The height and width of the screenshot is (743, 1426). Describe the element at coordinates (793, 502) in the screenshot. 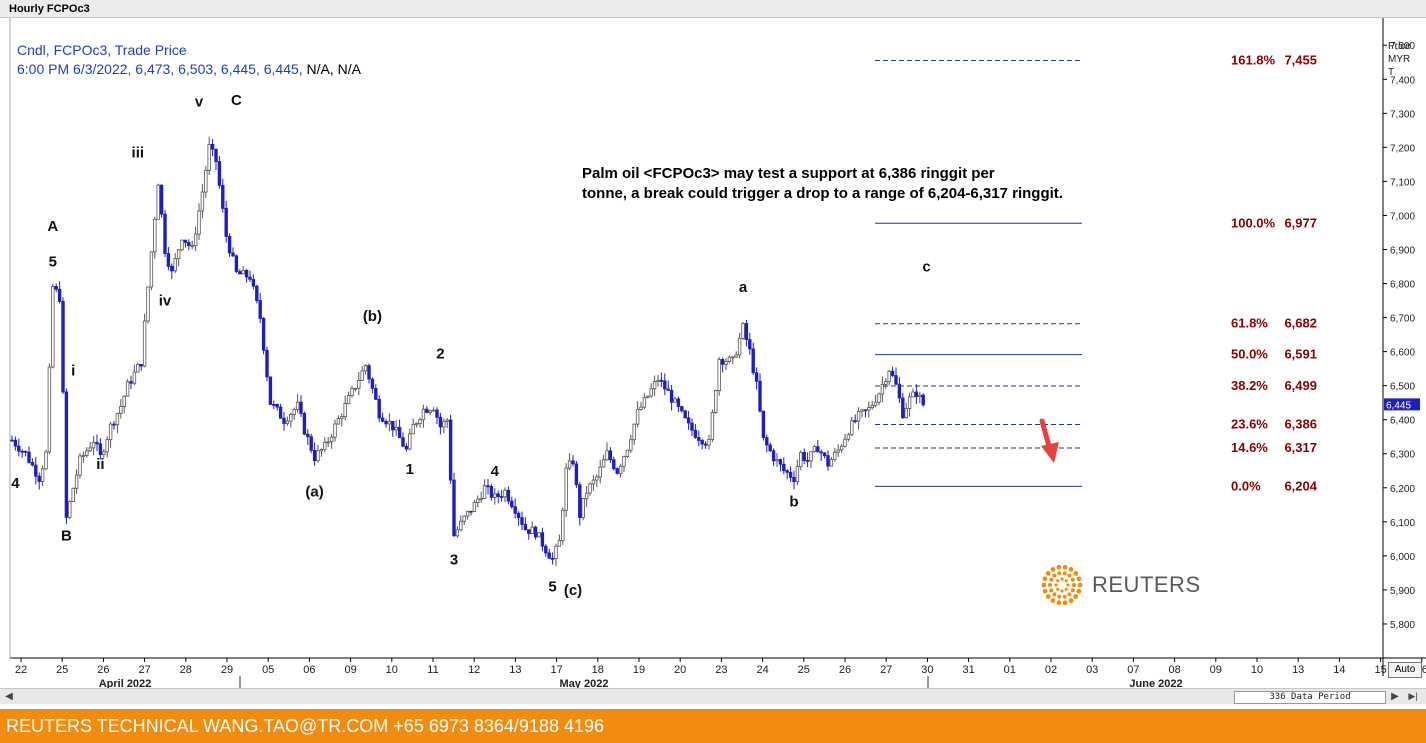

I see `wave-label: b` at that location.